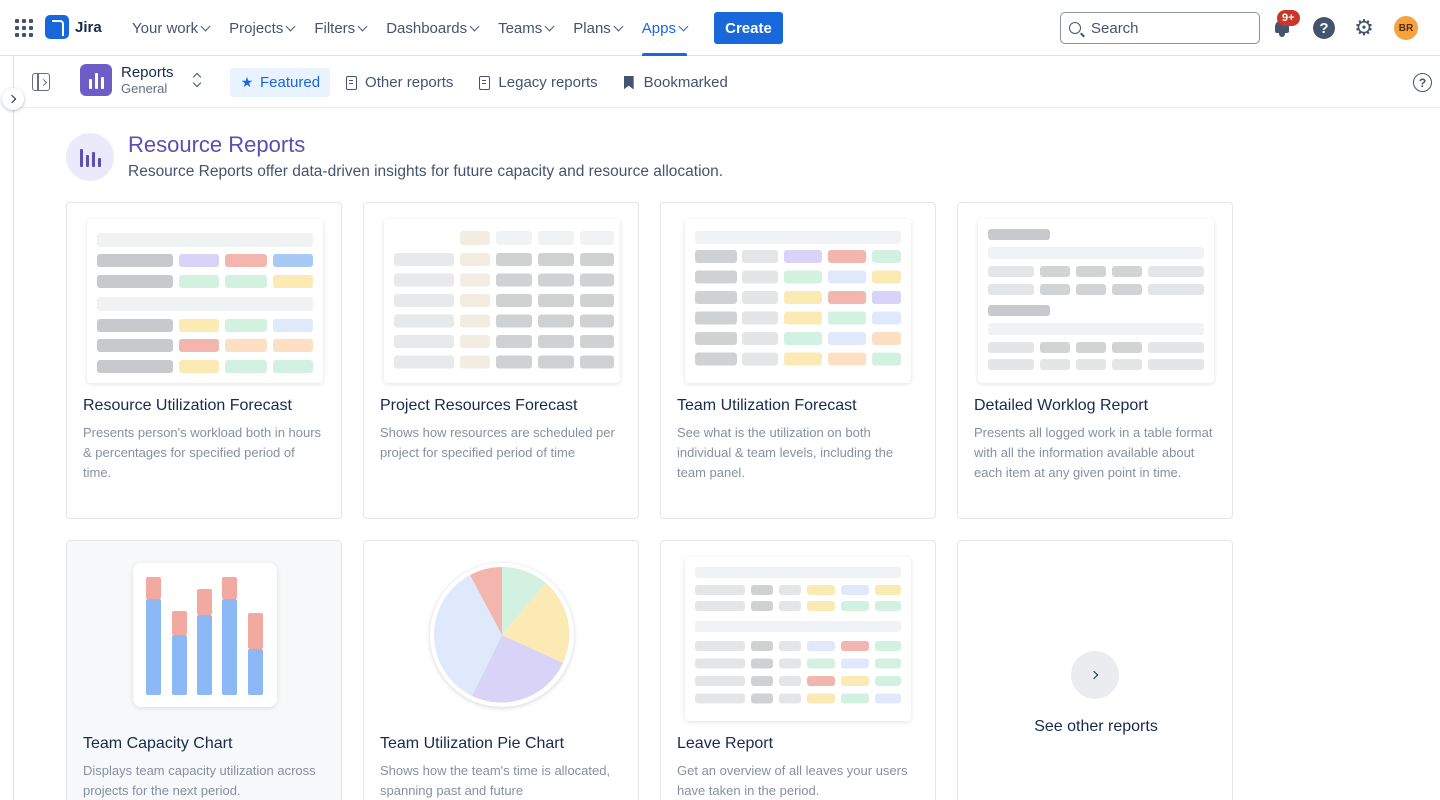 The width and height of the screenshot is (1440, 800). Describe the element at coordinates (1171, 28) in the screenshot. I see `search-input` at that location.